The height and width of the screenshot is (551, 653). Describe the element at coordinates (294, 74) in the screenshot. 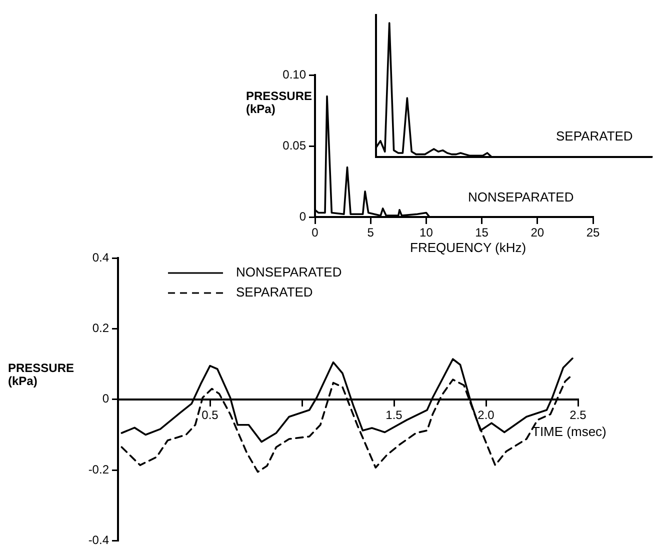

I see `y-tick-label: 0.10` at that location.